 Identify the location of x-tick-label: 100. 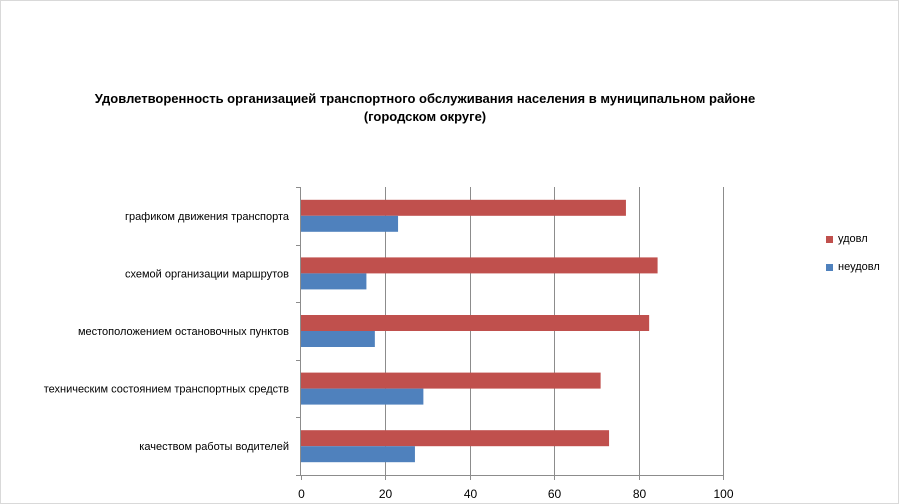
(723, 494).